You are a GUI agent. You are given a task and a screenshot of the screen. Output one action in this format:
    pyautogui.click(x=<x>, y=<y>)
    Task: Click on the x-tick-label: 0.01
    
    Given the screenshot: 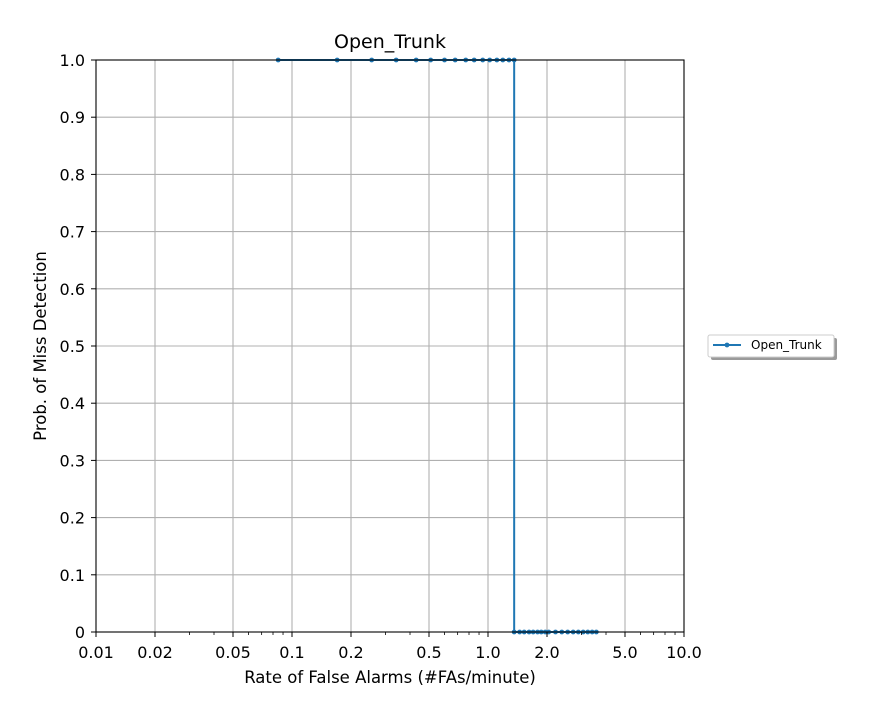 What is the action you would take?
    pyautogui.click(x=96, y=652)
    